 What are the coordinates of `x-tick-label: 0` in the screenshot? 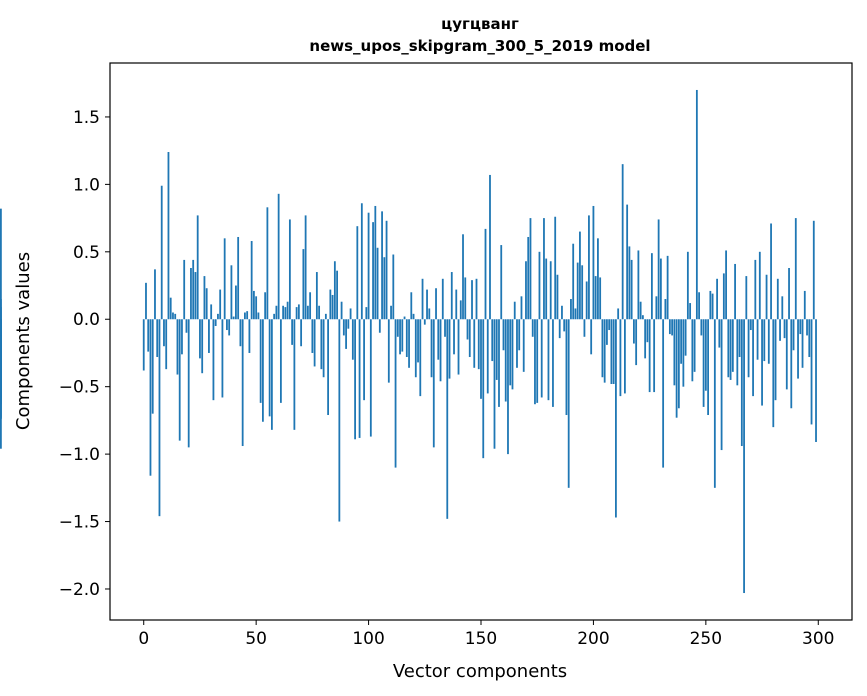 It's located at (143, 639).